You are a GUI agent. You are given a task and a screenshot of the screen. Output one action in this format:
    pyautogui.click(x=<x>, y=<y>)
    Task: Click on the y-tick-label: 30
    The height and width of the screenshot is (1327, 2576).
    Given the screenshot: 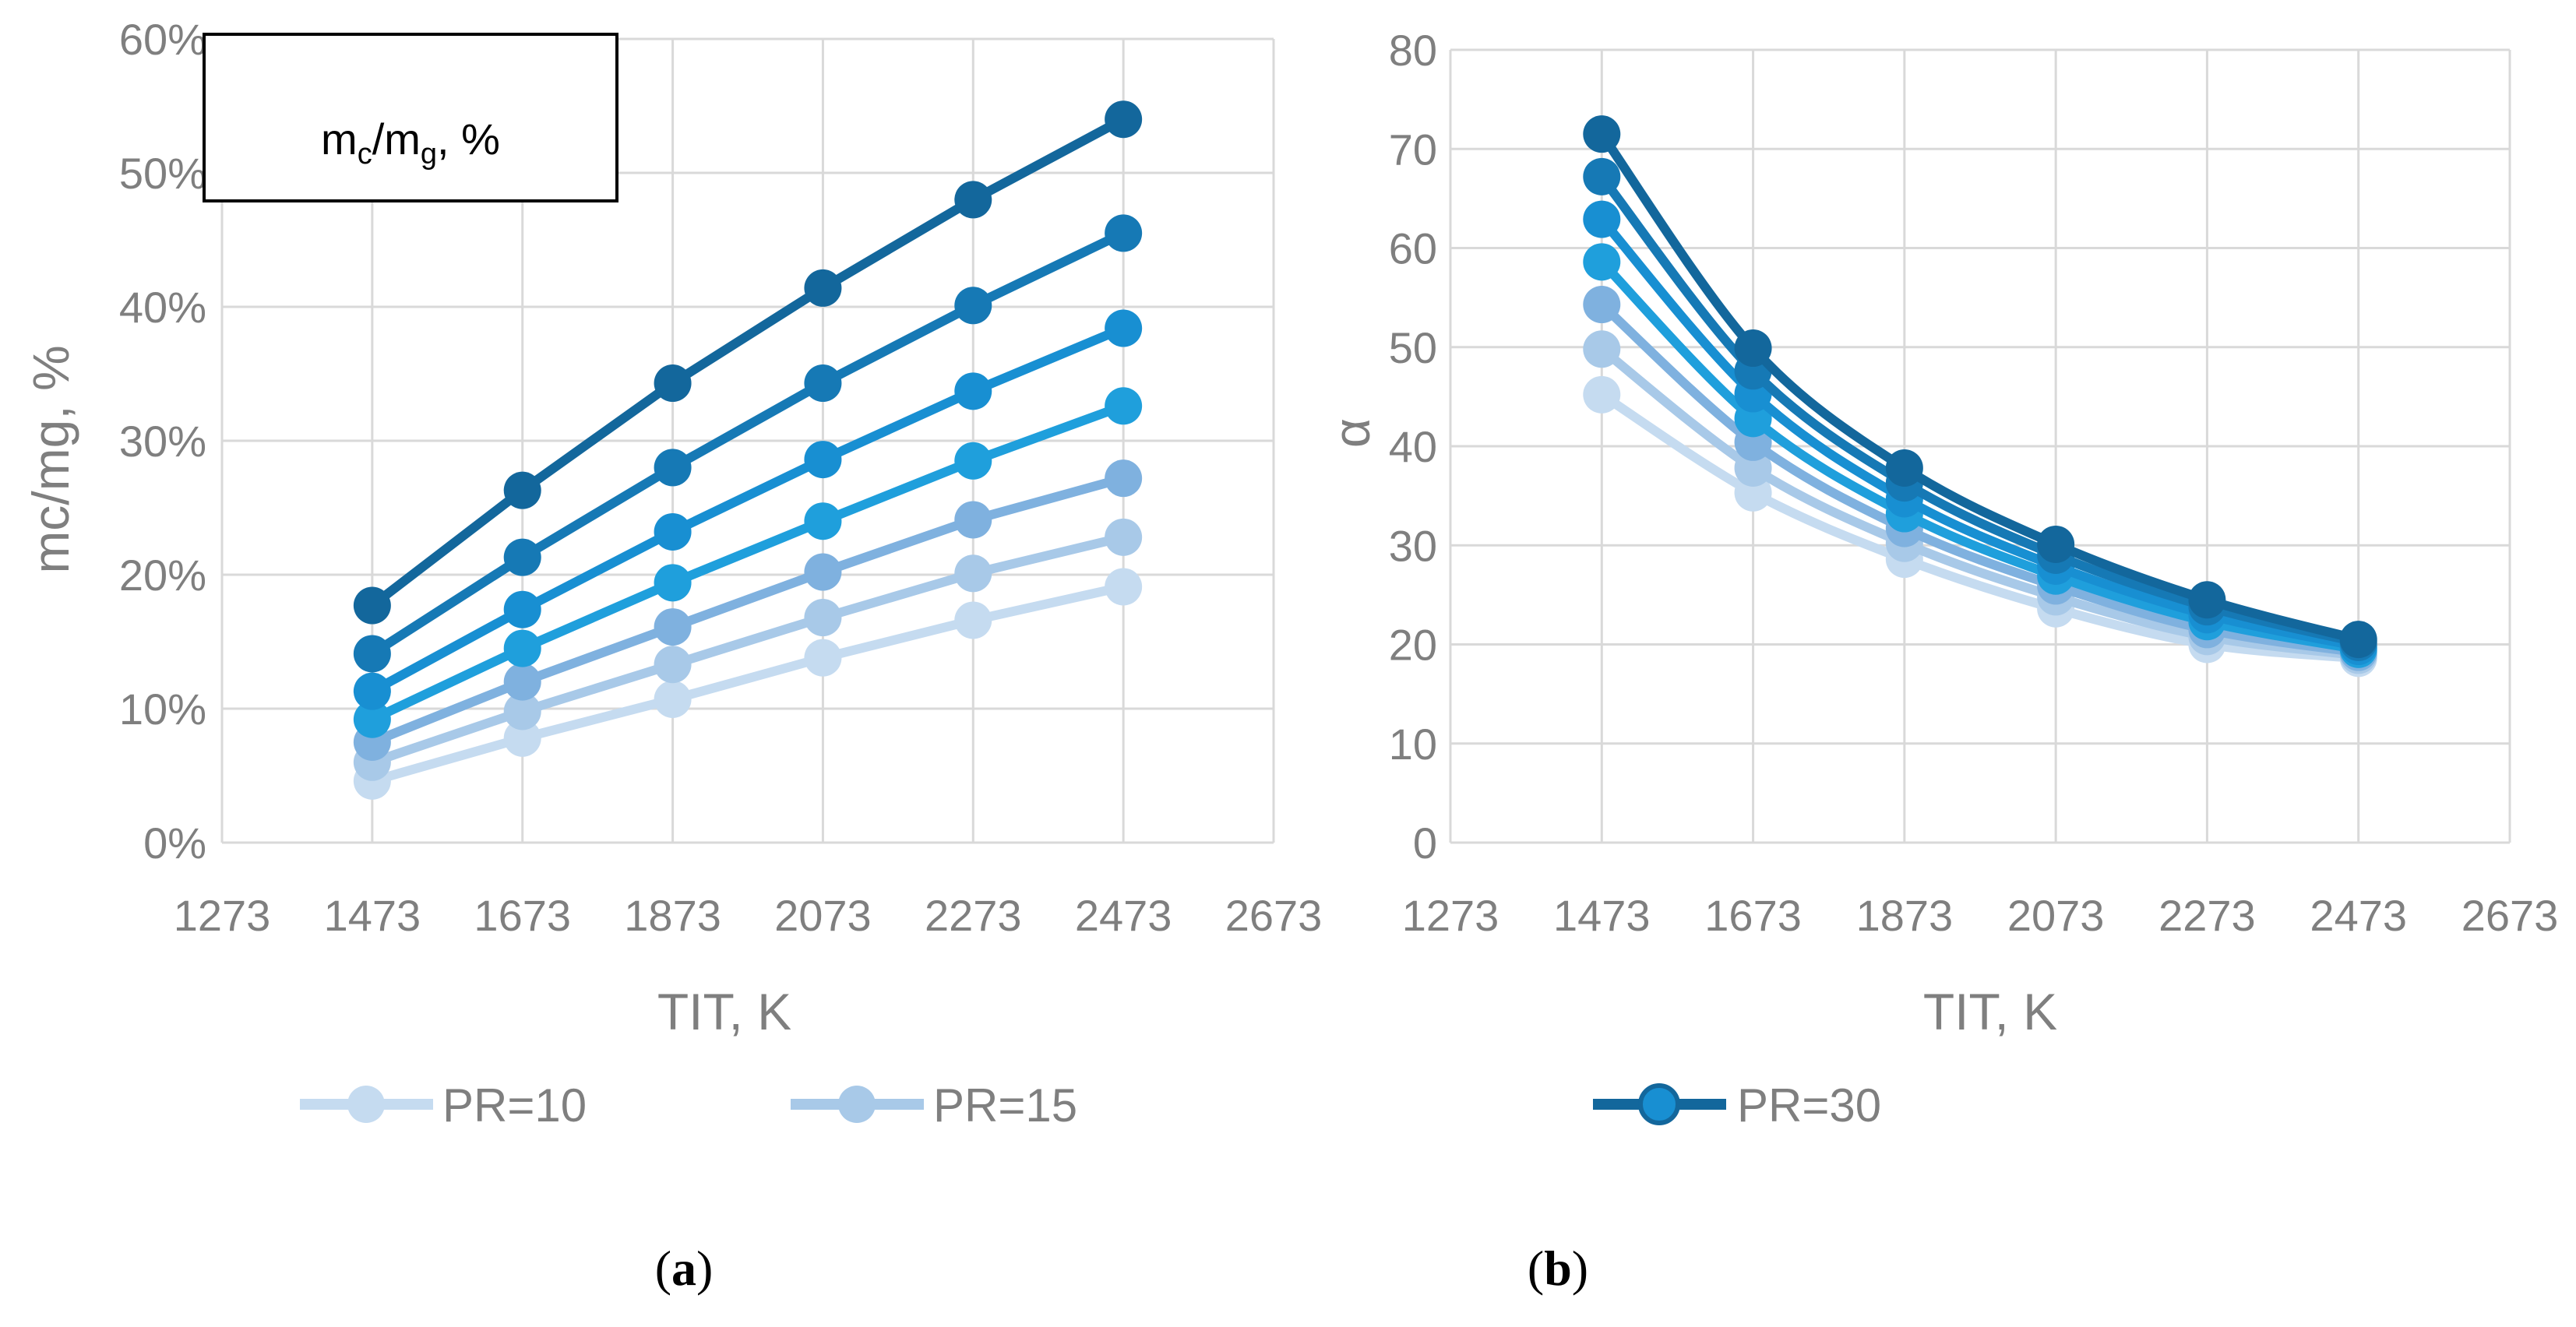 What is the action you would take?
    pyautogui.click(x=1413, y=545)
    